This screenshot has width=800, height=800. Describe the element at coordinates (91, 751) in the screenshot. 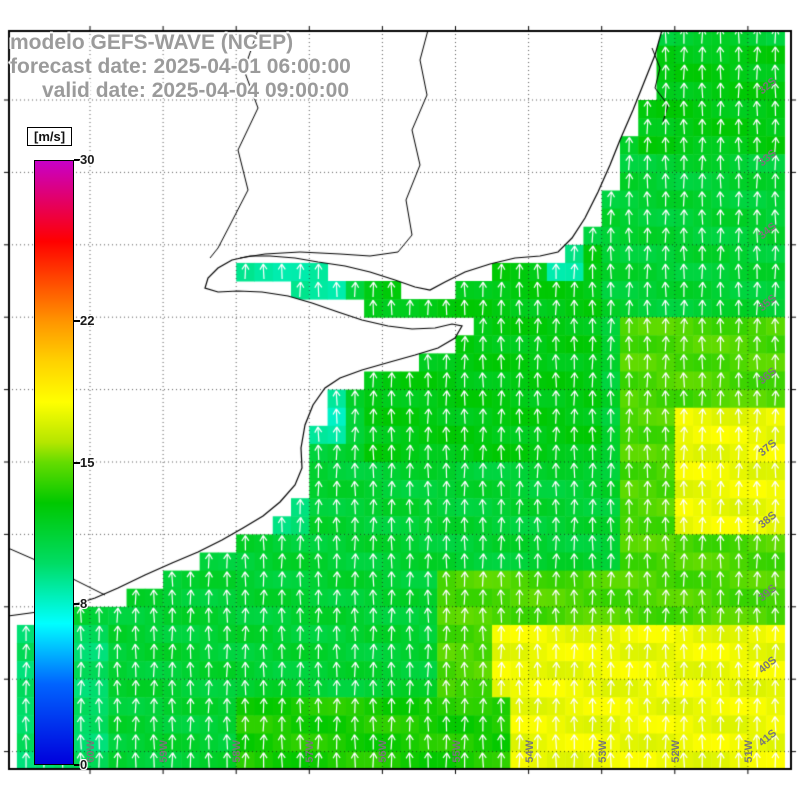

I see `lon-label: 60W` at that location.